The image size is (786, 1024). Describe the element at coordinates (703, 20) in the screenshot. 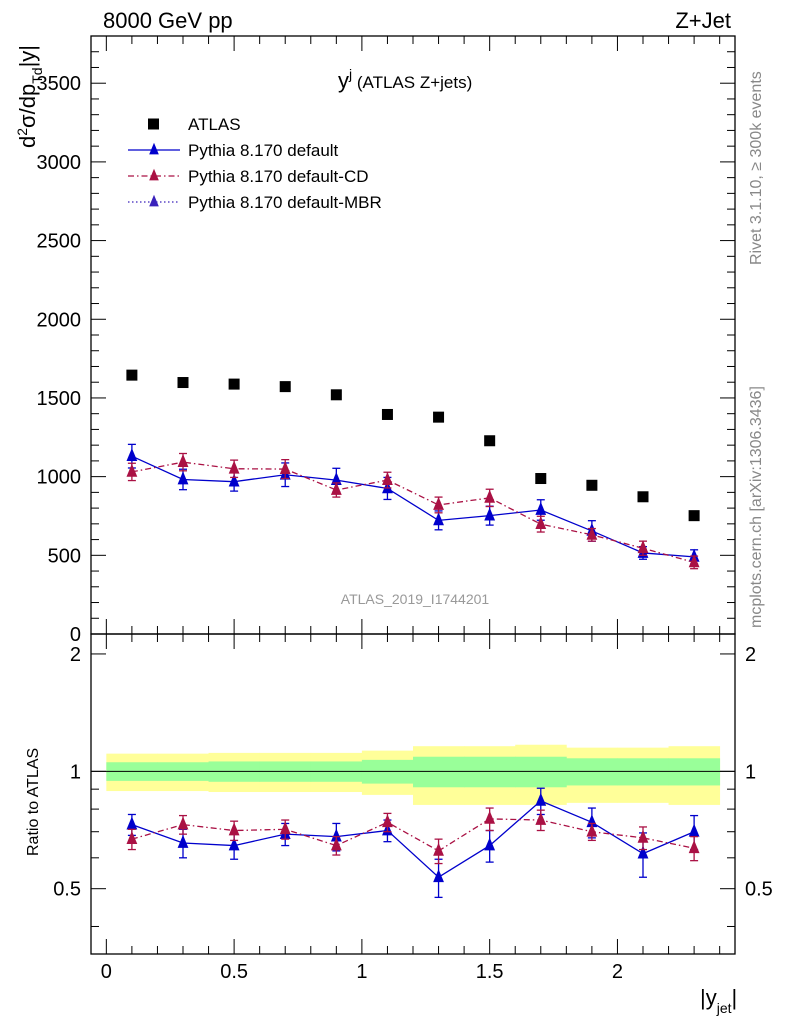

I see `header-right: Z+Jet` at that location.